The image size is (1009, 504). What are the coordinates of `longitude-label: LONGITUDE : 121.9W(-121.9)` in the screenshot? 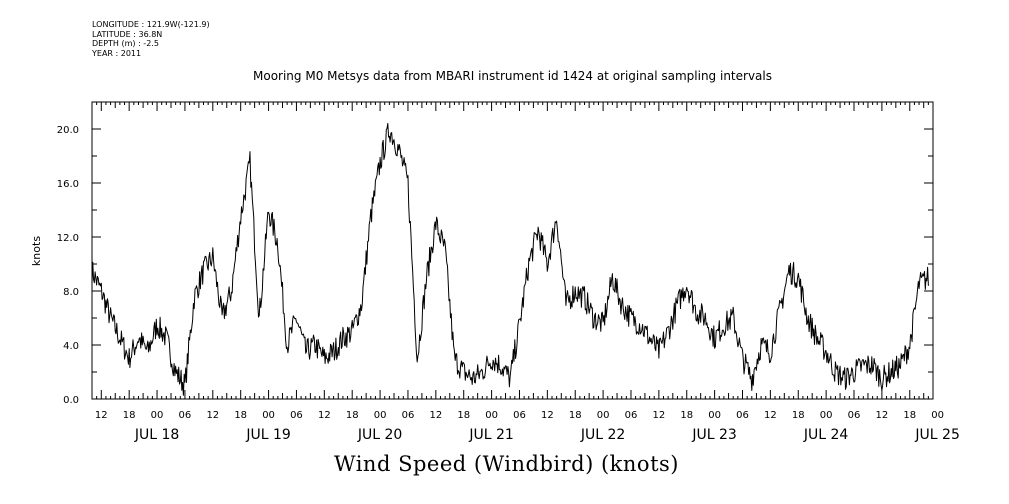 It's located at (151, 24).